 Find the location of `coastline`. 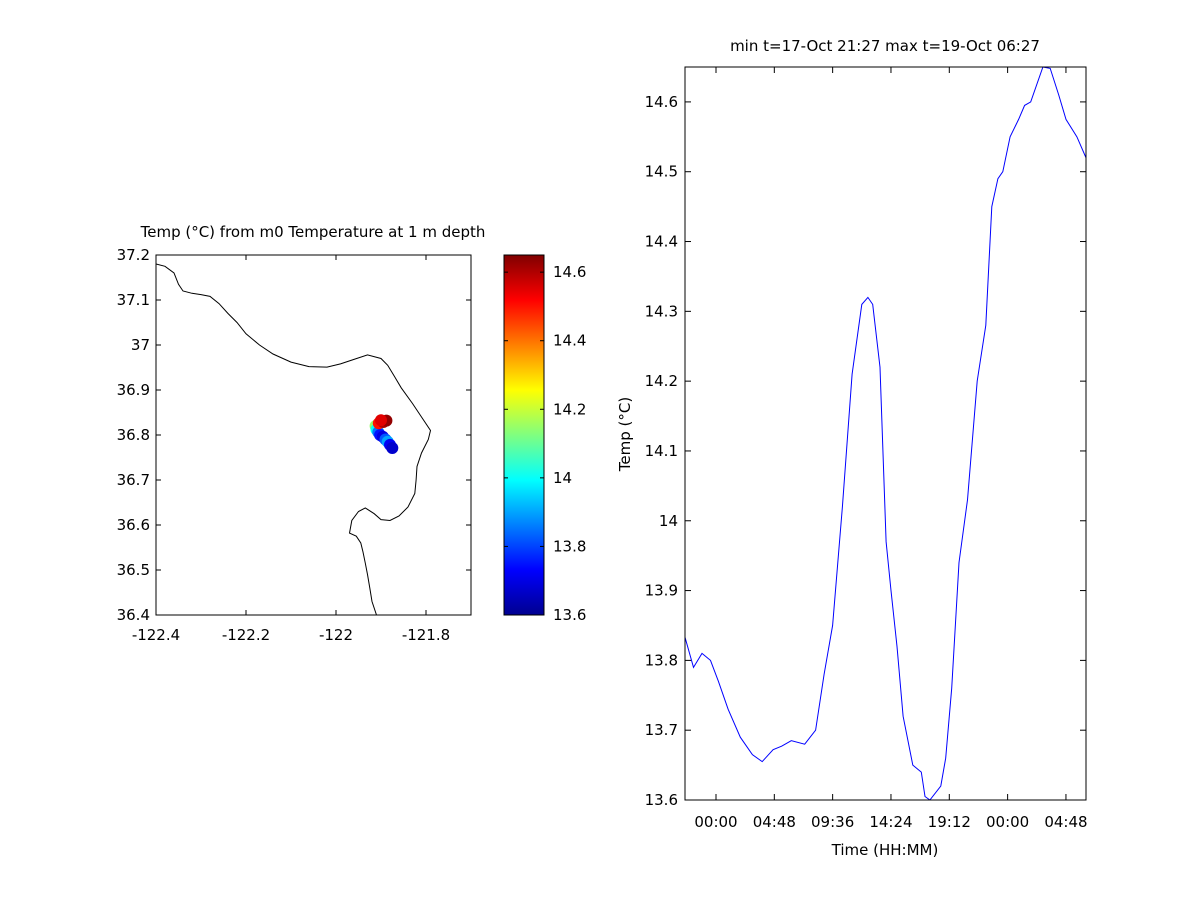

coastline is located at coordinates (294, 439).